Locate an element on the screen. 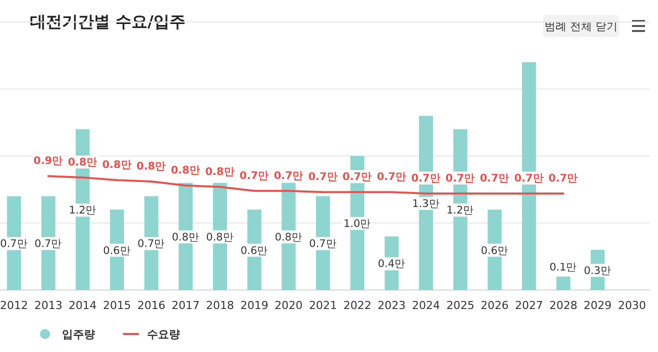 The width and height of the screenshot is (658, 352). x-tick-label: 2022 is located at coordinates (357, 305).